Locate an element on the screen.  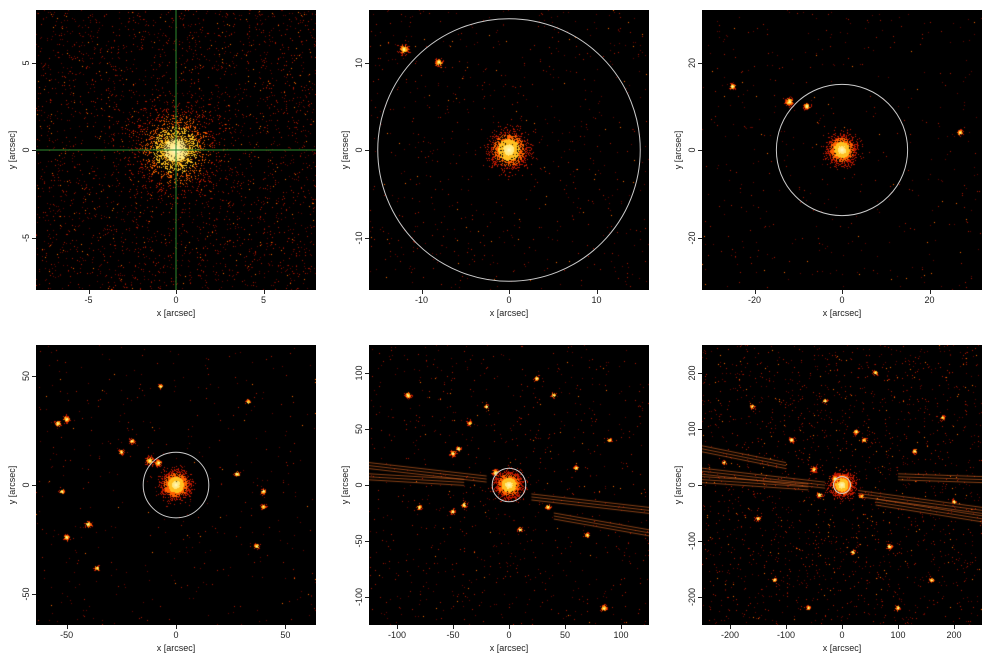
y-tick-label: -5 is located at coordinates (26, 237).